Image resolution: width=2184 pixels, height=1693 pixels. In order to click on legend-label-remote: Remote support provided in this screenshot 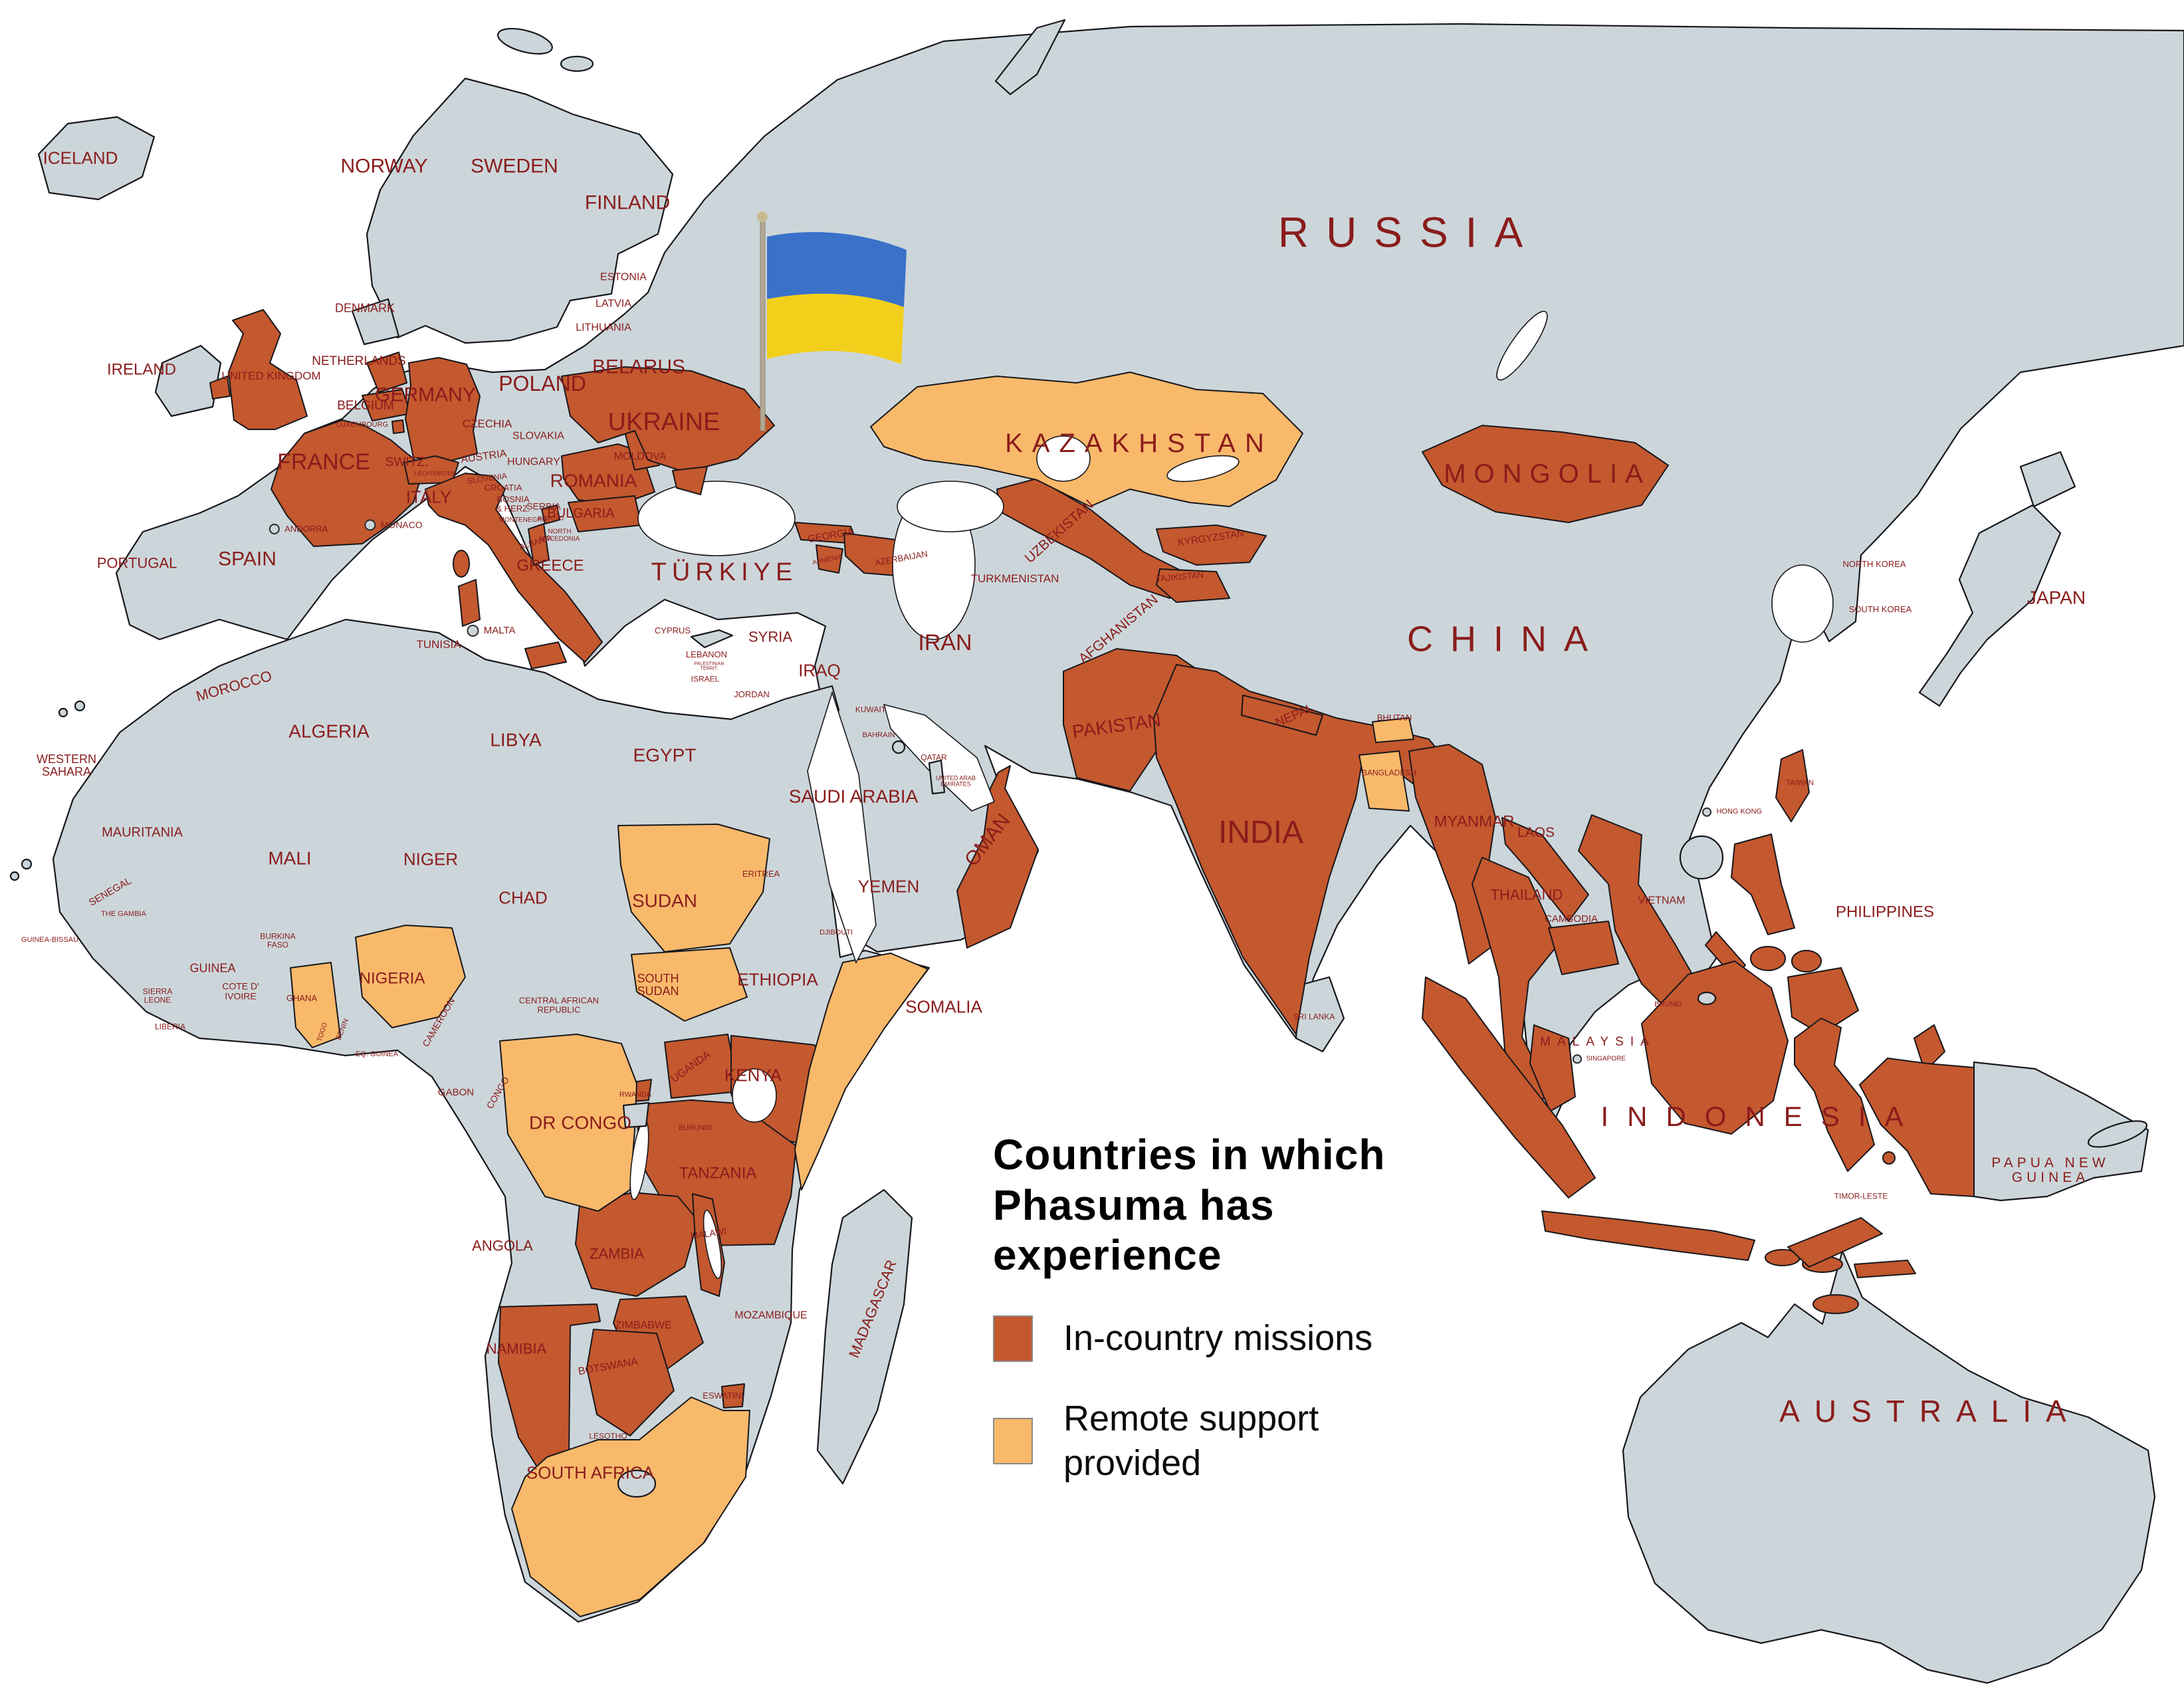, I will do `click(1191, 1441)`.